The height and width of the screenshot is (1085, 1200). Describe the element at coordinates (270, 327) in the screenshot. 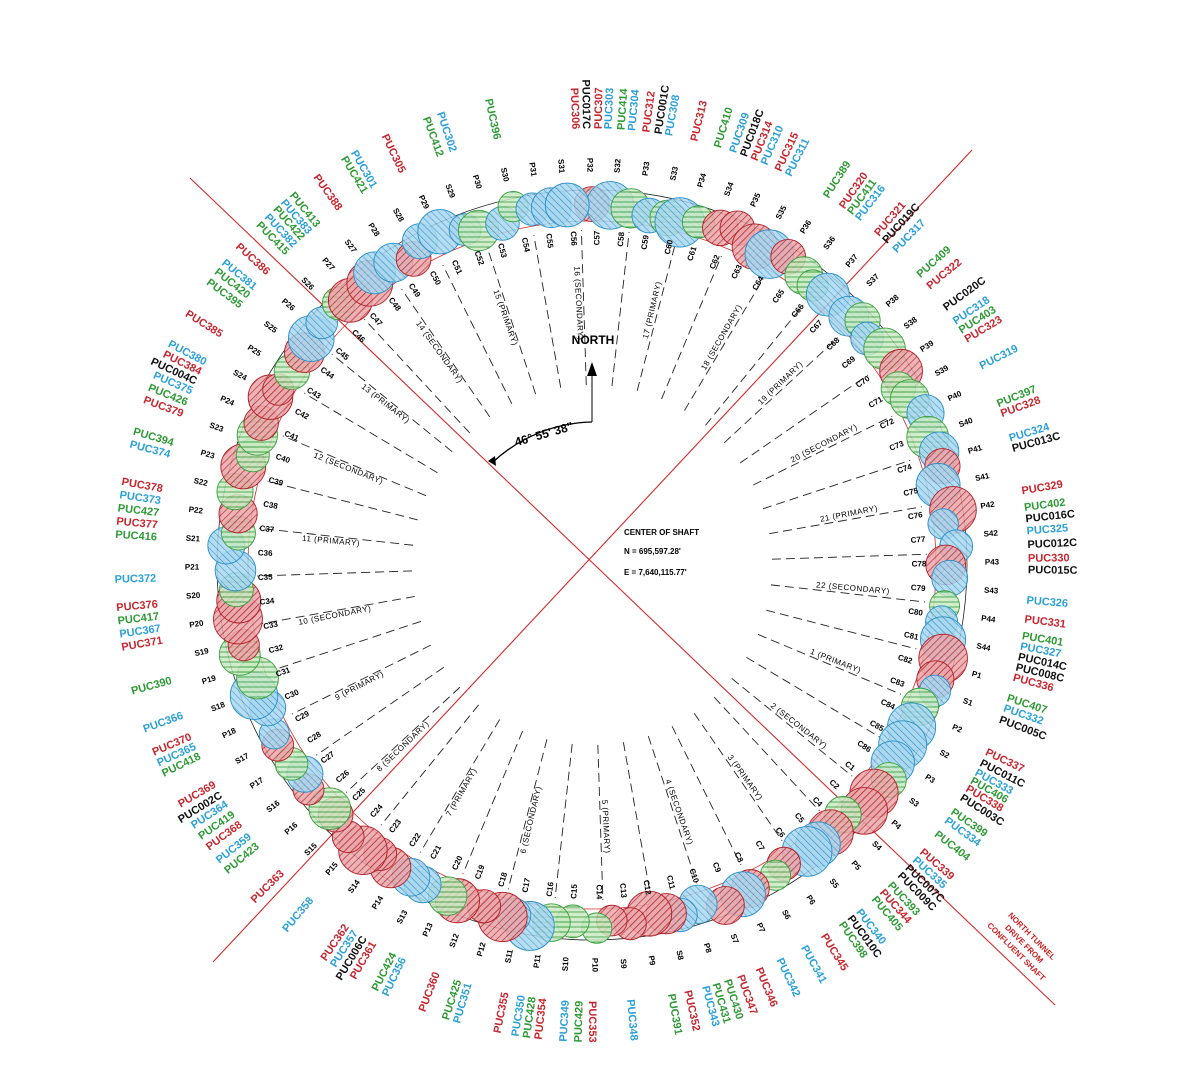

I see `ps-label: S25` at that location.